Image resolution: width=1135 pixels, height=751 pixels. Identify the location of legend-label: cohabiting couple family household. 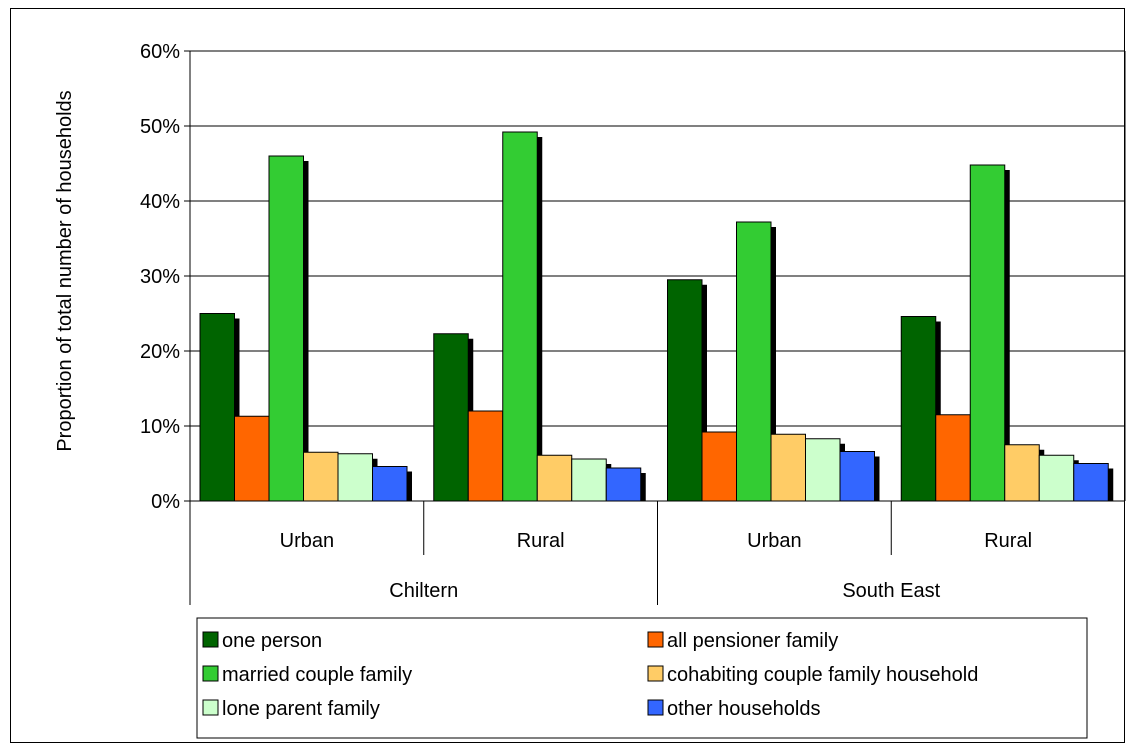
(822, 675).